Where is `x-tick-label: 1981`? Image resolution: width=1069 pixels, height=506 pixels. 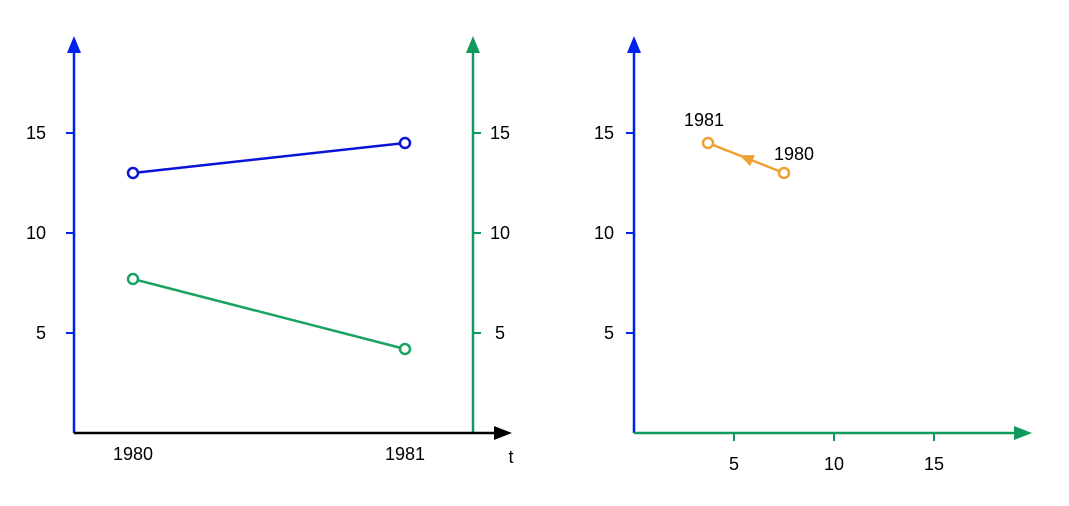
x-tick-label: 1981 is located at coordinates (405, 454).